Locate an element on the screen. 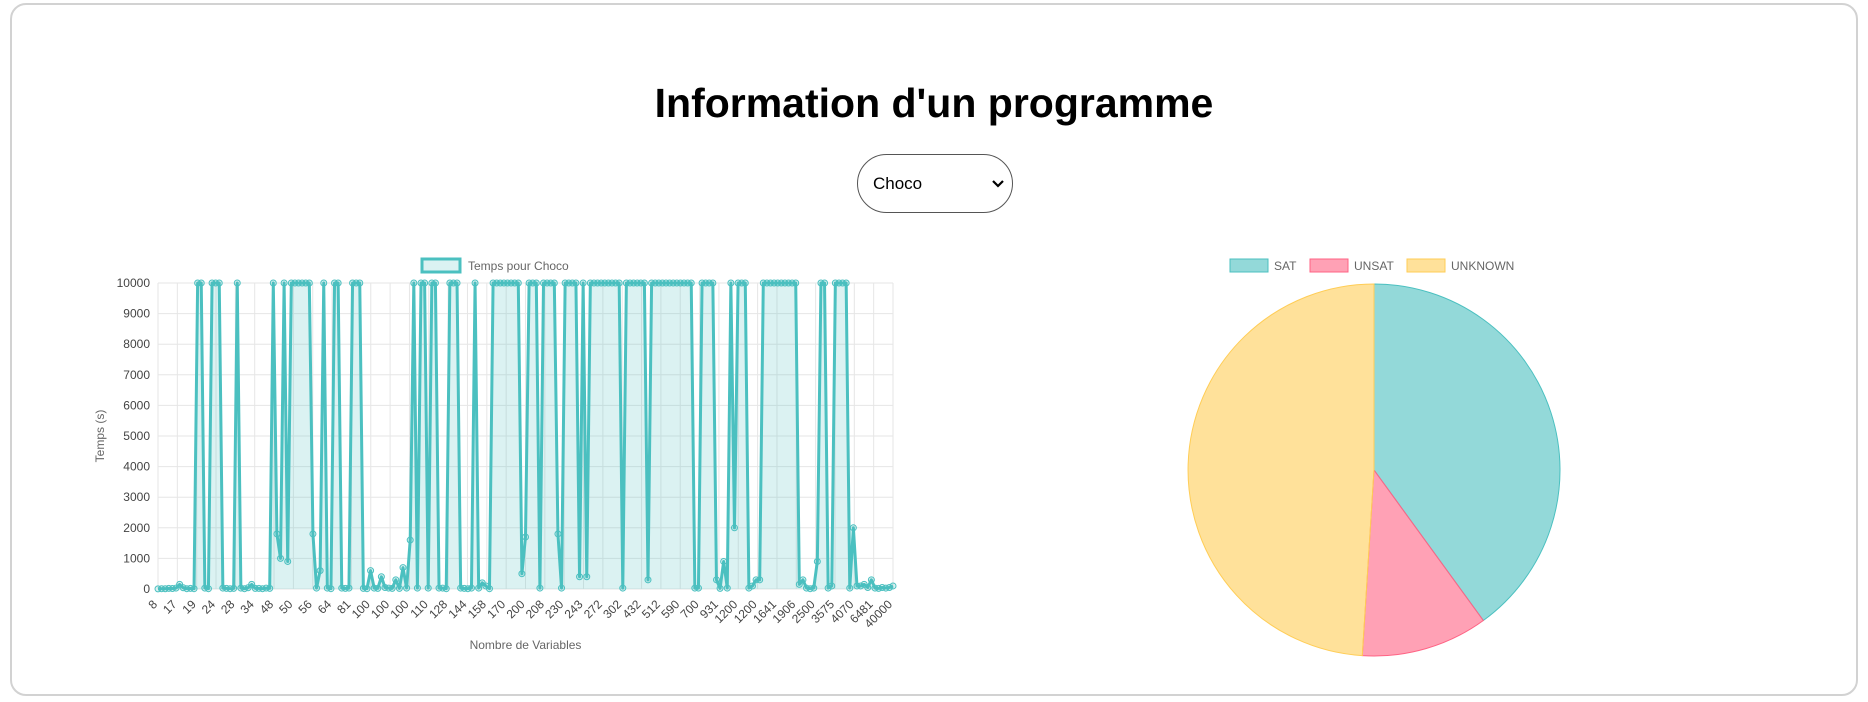 The height and width of the screenshot is (702, 1868). y-tick-label: 10000 is located at coordinates (134, 283).